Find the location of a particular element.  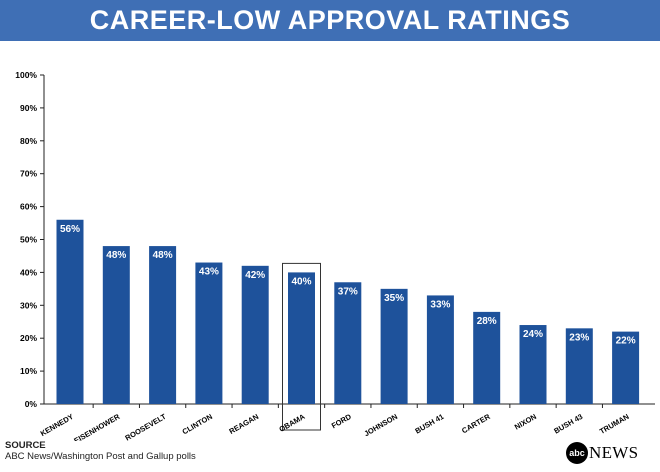

y-tick-label: 100% is located at coordinates (26, 75).